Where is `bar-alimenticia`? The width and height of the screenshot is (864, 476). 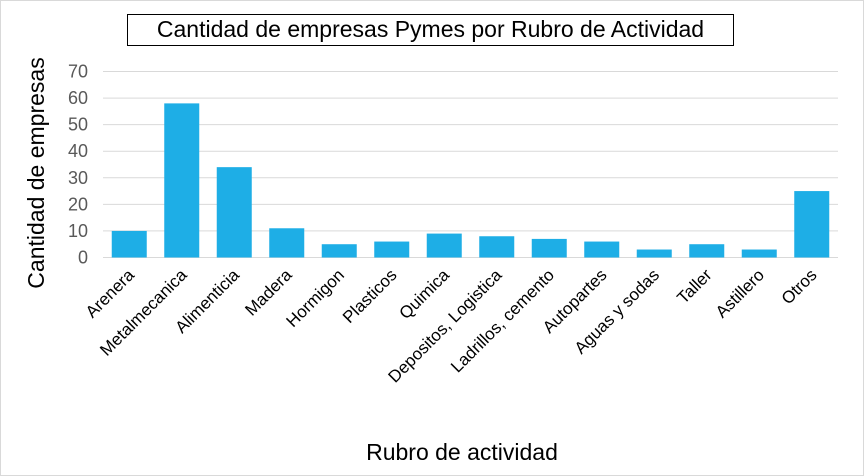
bar-alimenticia is located at coordinates (234, 212).